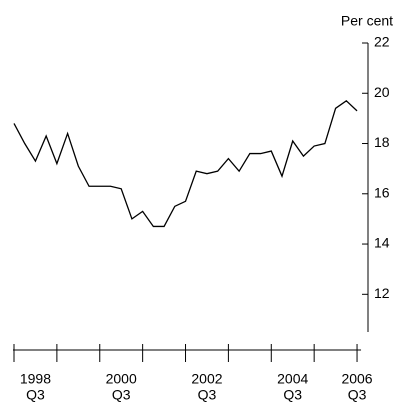  What do you see at coordinates (382, 192) in the screenshot?
I see `y-tick-label: 16` at bounding box center [382, 192].